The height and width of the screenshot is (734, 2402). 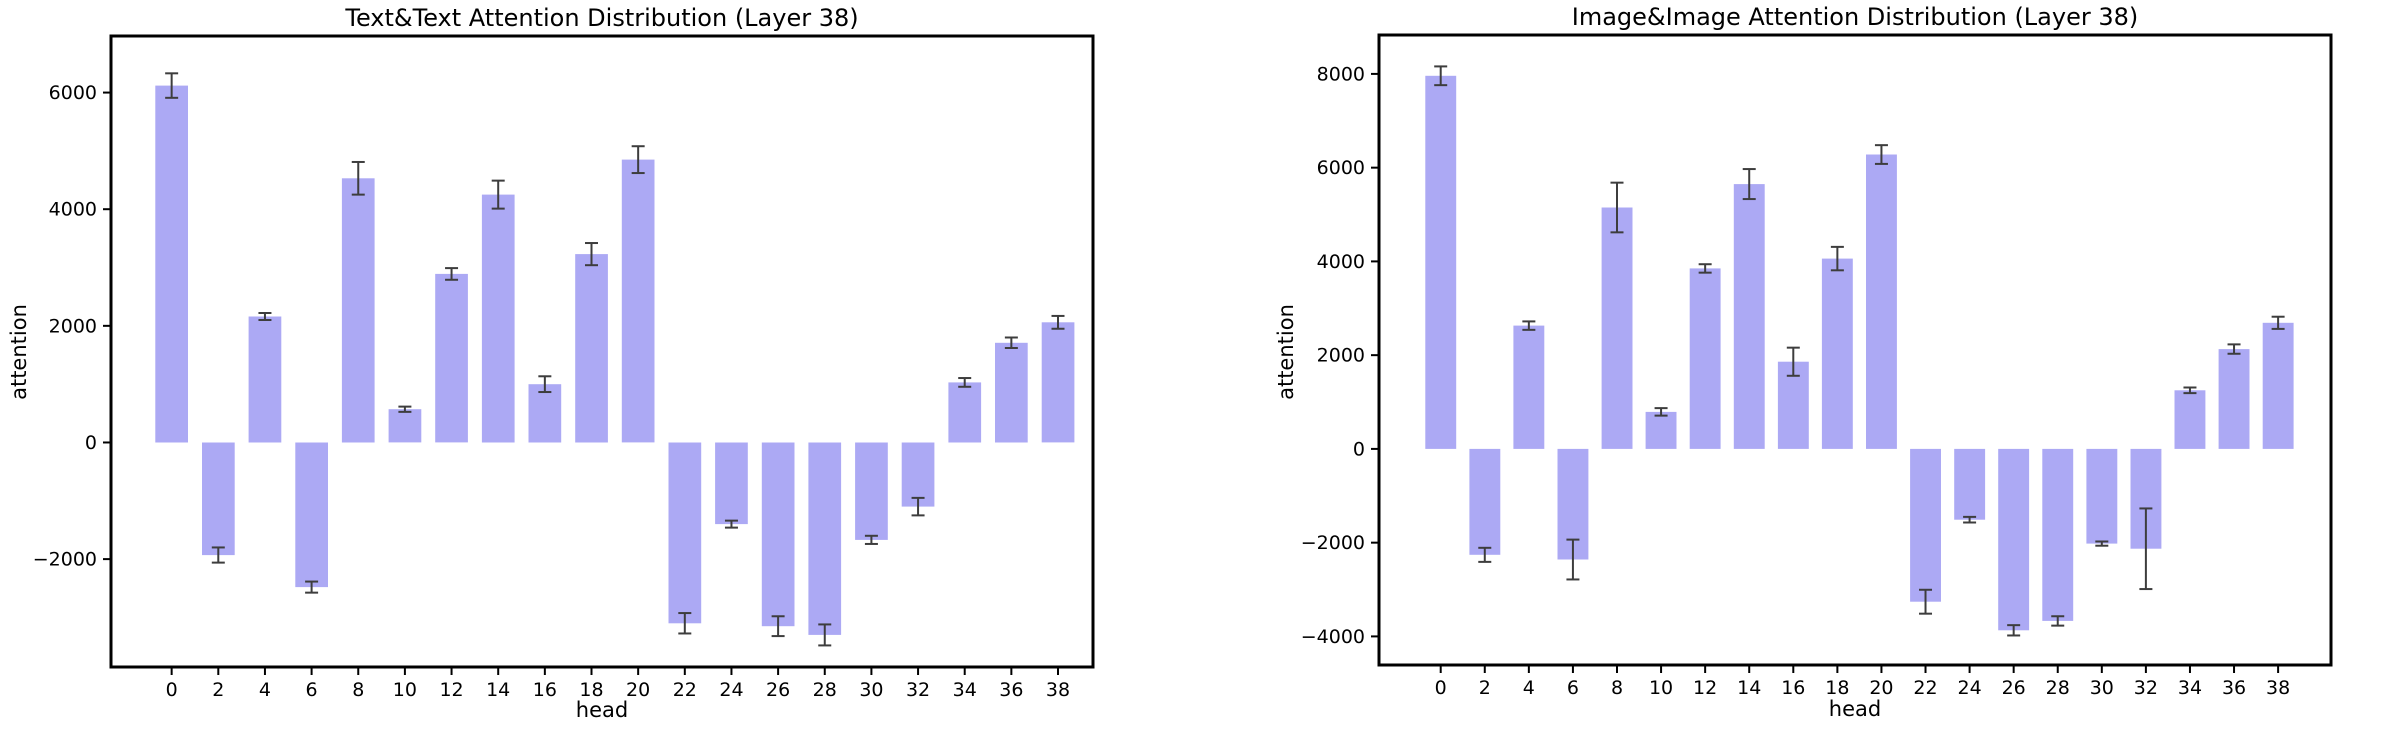 I want to click on right-chart-xtick-label: 10, so click(x=1661, y=688).